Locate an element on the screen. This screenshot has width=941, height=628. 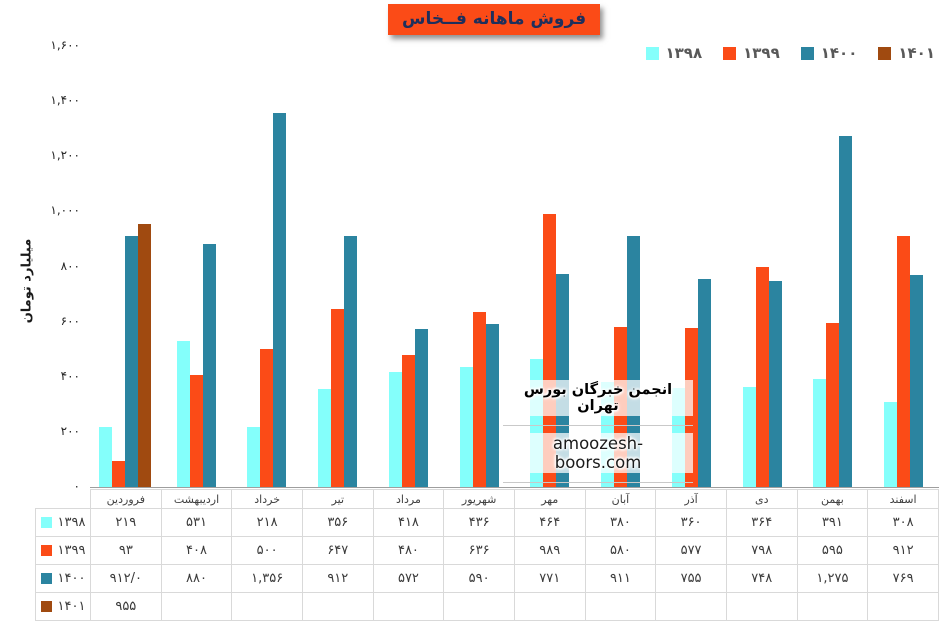
cell-1398-mordad: ۴۱۸ is located at coordinates (408, 522).